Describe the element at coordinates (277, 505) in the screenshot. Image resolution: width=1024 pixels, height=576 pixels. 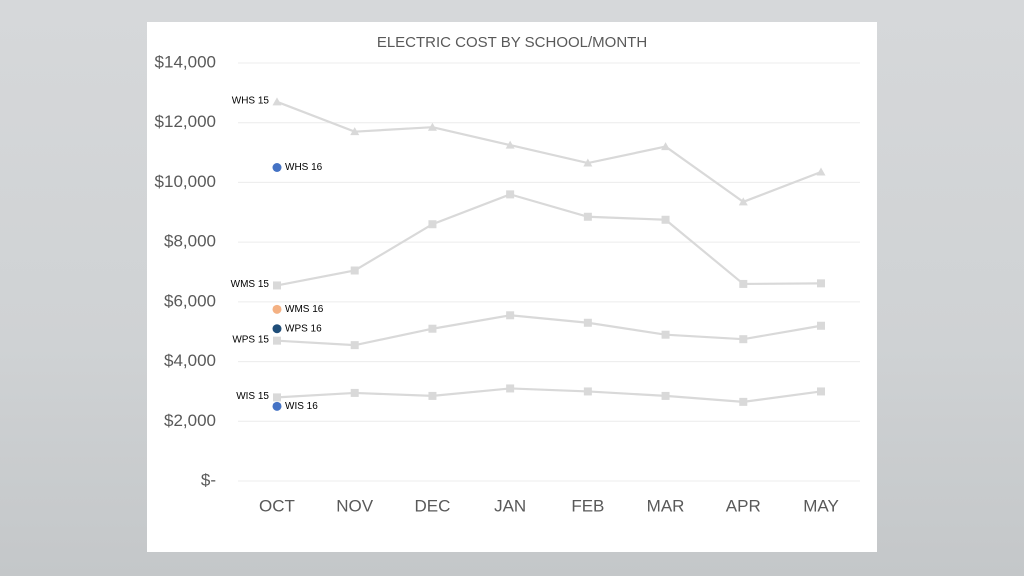
I see `x-tick-label: OCT` at that location.